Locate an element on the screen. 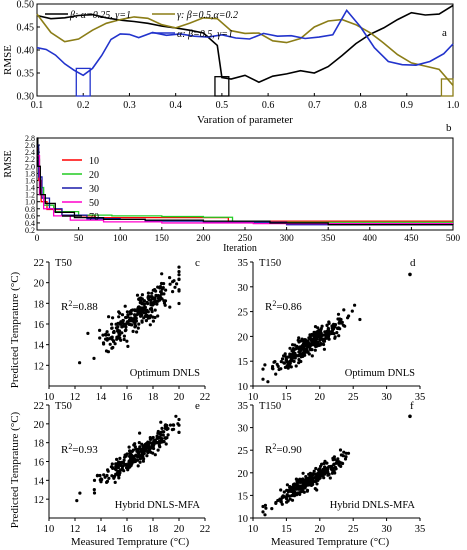 The width and height of the screenshot is (467, 550). scatter-ylabel-bottom: Predicted Temprature (°C) is located at coordinates (15, 469).